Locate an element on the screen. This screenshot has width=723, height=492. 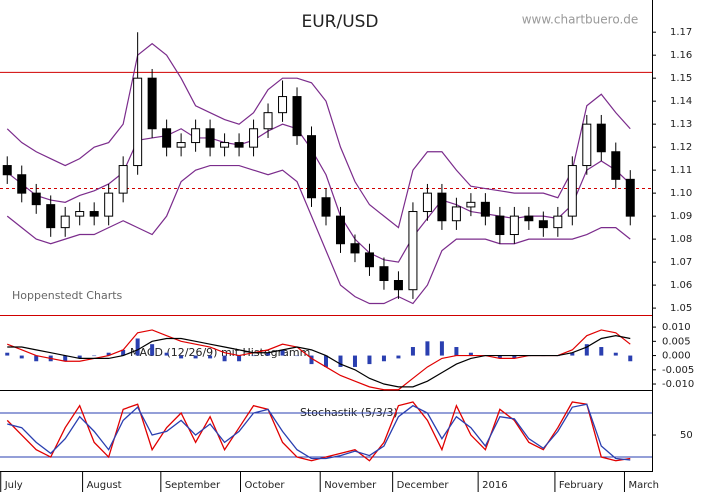
y-tick-label: 1.14 is located at coordinates (681, 101).